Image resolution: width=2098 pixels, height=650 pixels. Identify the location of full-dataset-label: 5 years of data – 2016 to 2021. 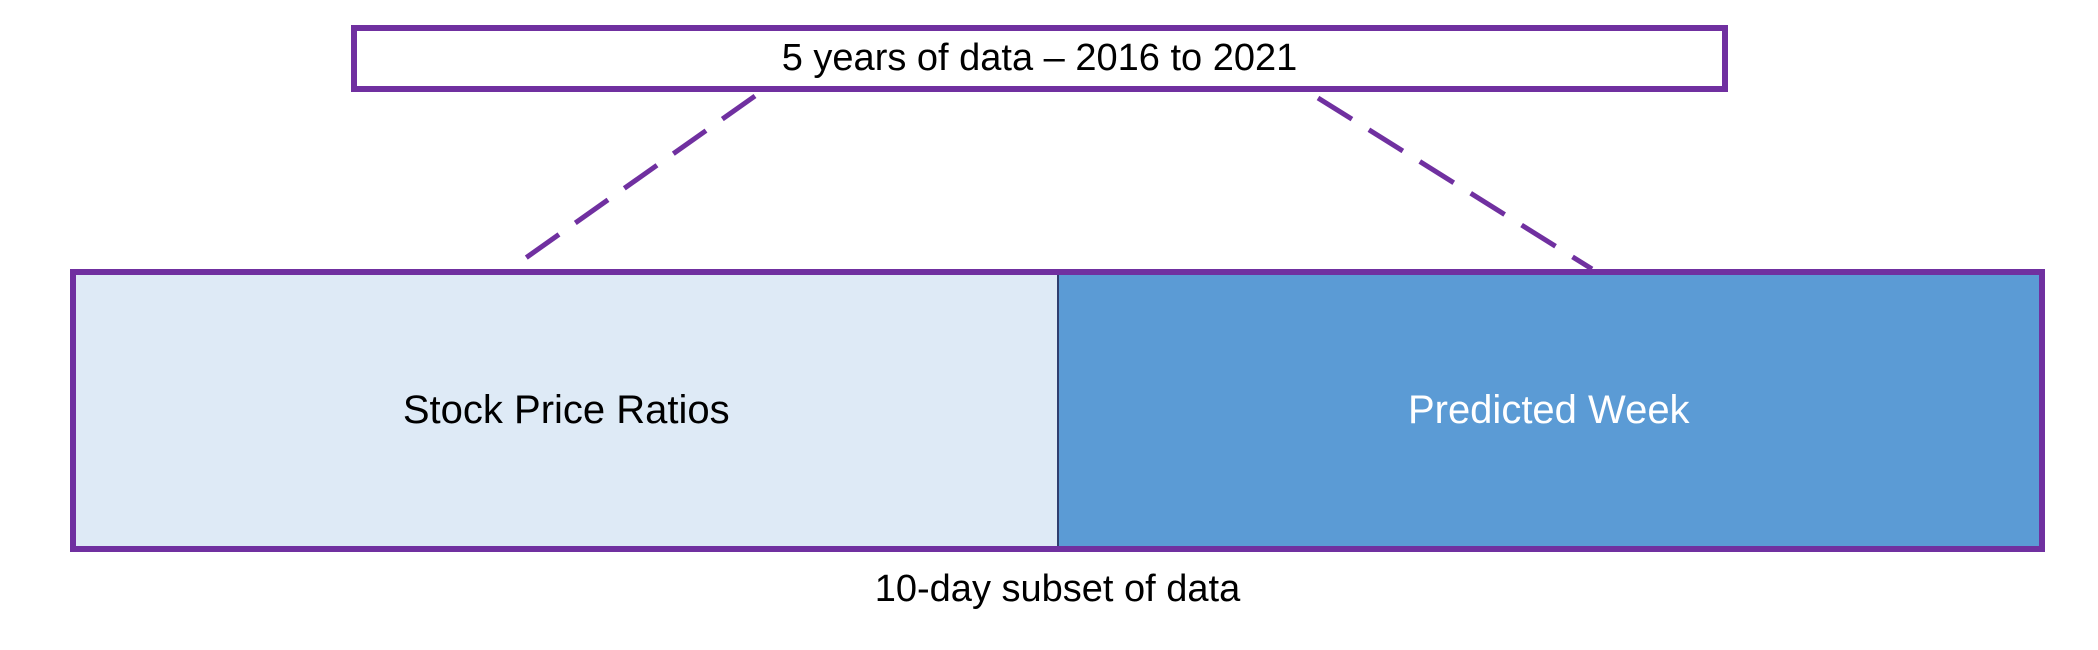
(1039, 58).